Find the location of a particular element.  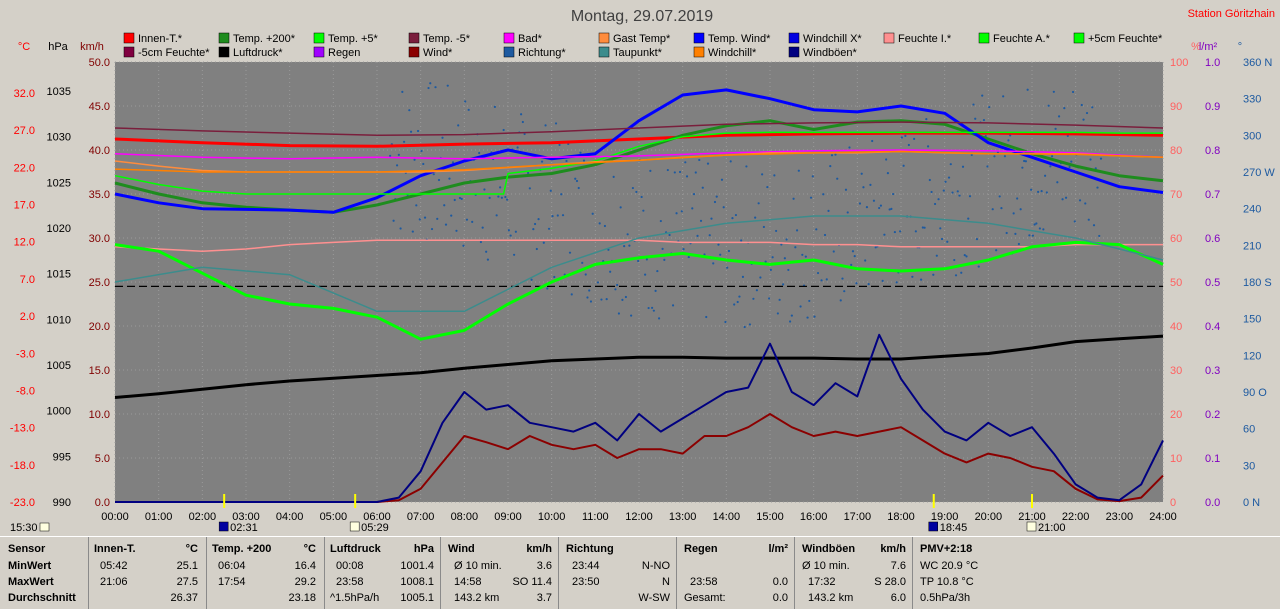

unit-hpa: hPa is located at coordinates (58, 47).